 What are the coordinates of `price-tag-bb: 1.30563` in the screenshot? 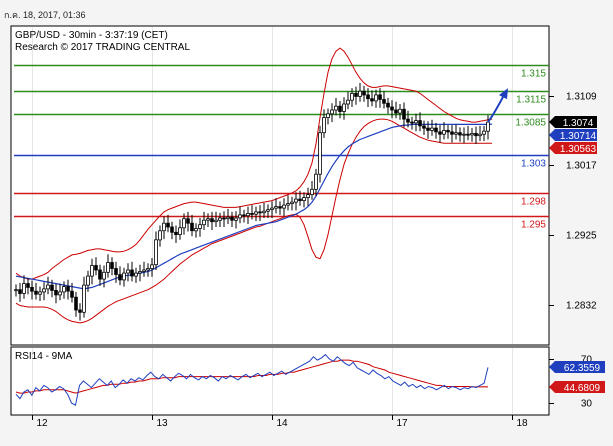 It's located at (573, 148).